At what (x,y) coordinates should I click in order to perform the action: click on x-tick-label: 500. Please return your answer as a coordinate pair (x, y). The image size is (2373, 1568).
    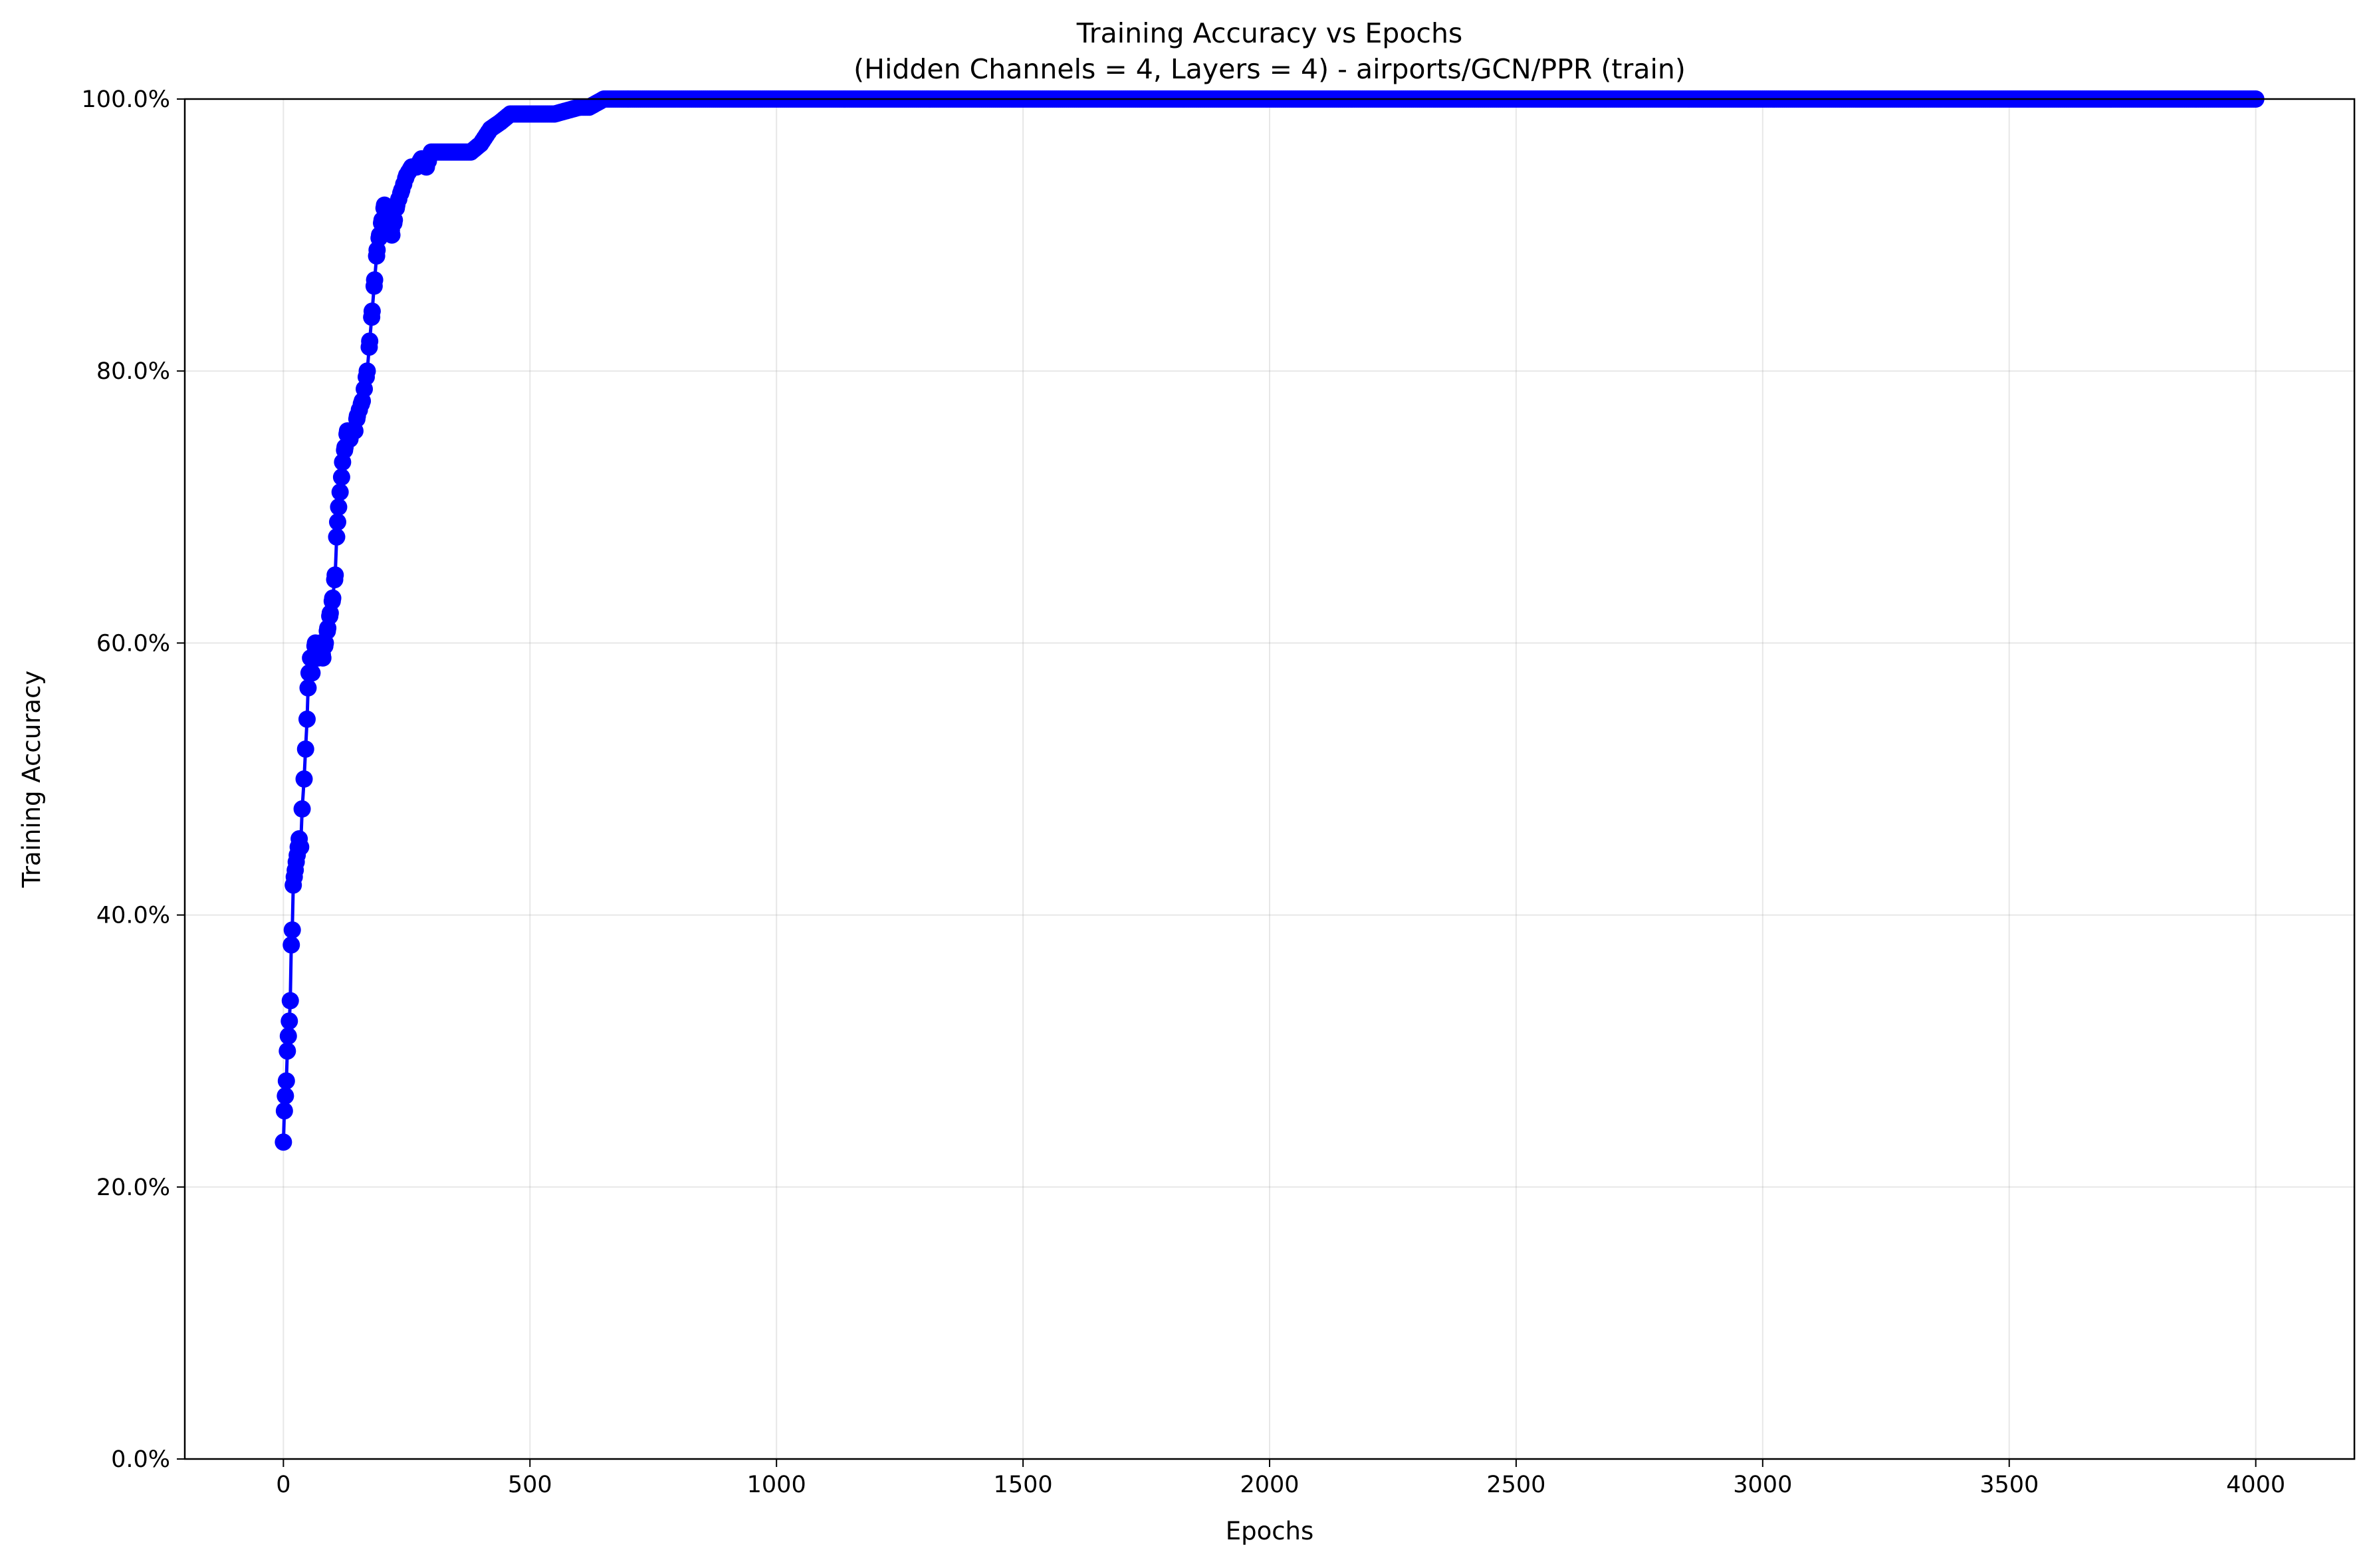
    Looking at the image, I should click on (530, 1485).